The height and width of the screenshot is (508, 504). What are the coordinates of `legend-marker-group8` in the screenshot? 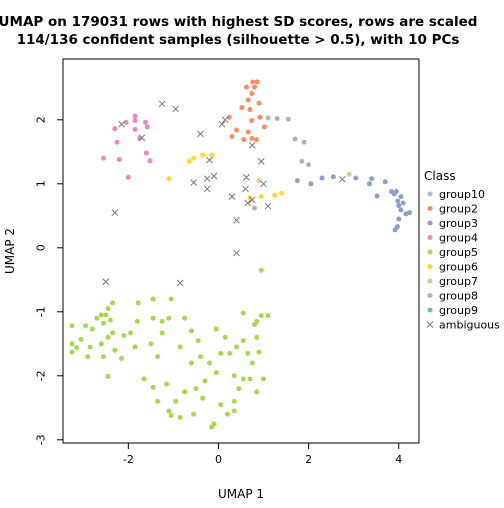 It's located at (430, 295).